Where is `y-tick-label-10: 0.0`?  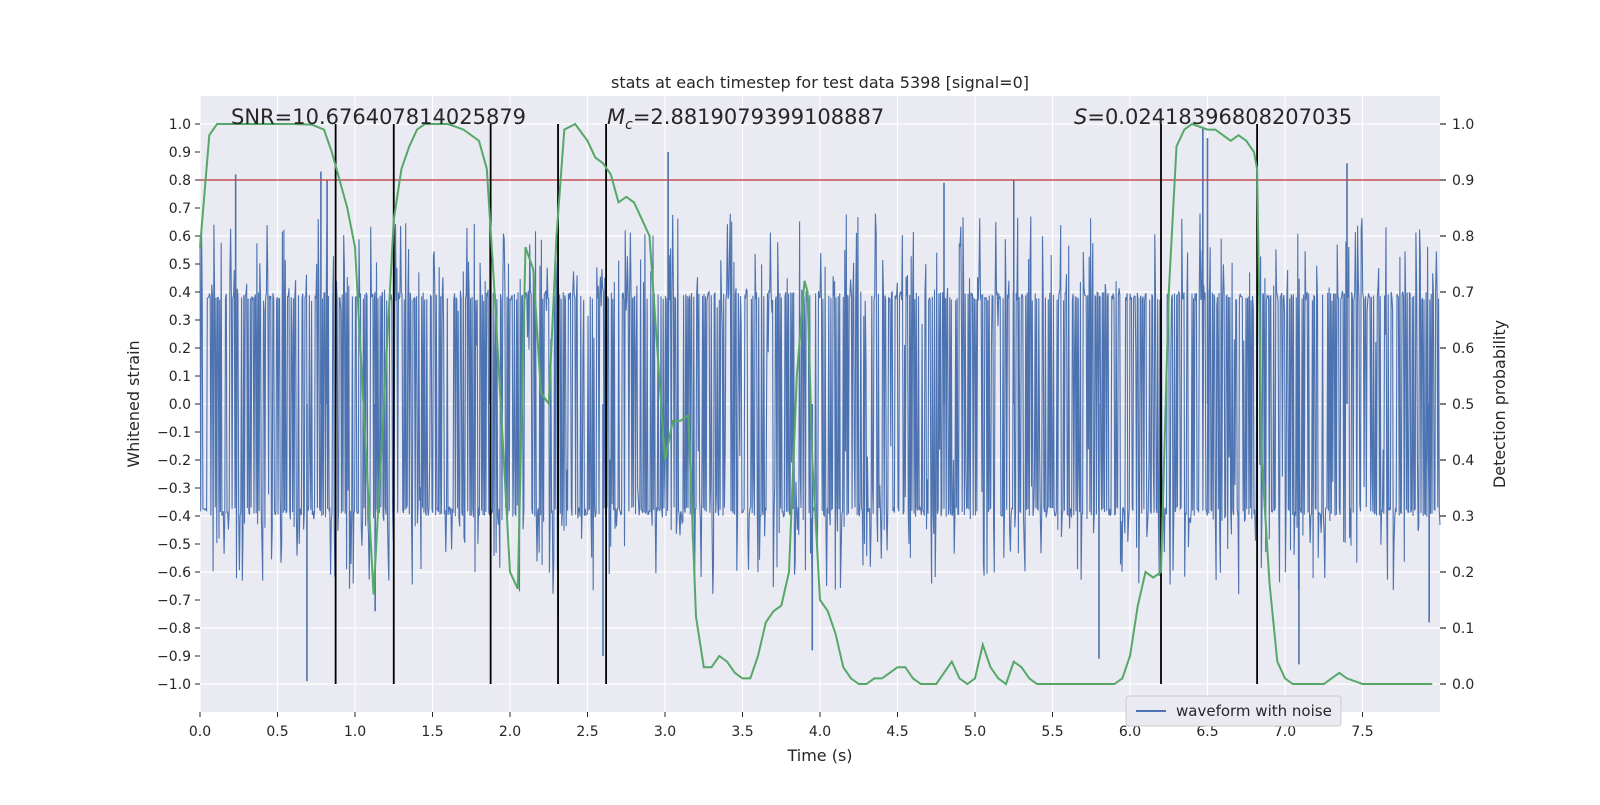
y-tick-label-10: 0.0 is located at coordinates (180, 405).